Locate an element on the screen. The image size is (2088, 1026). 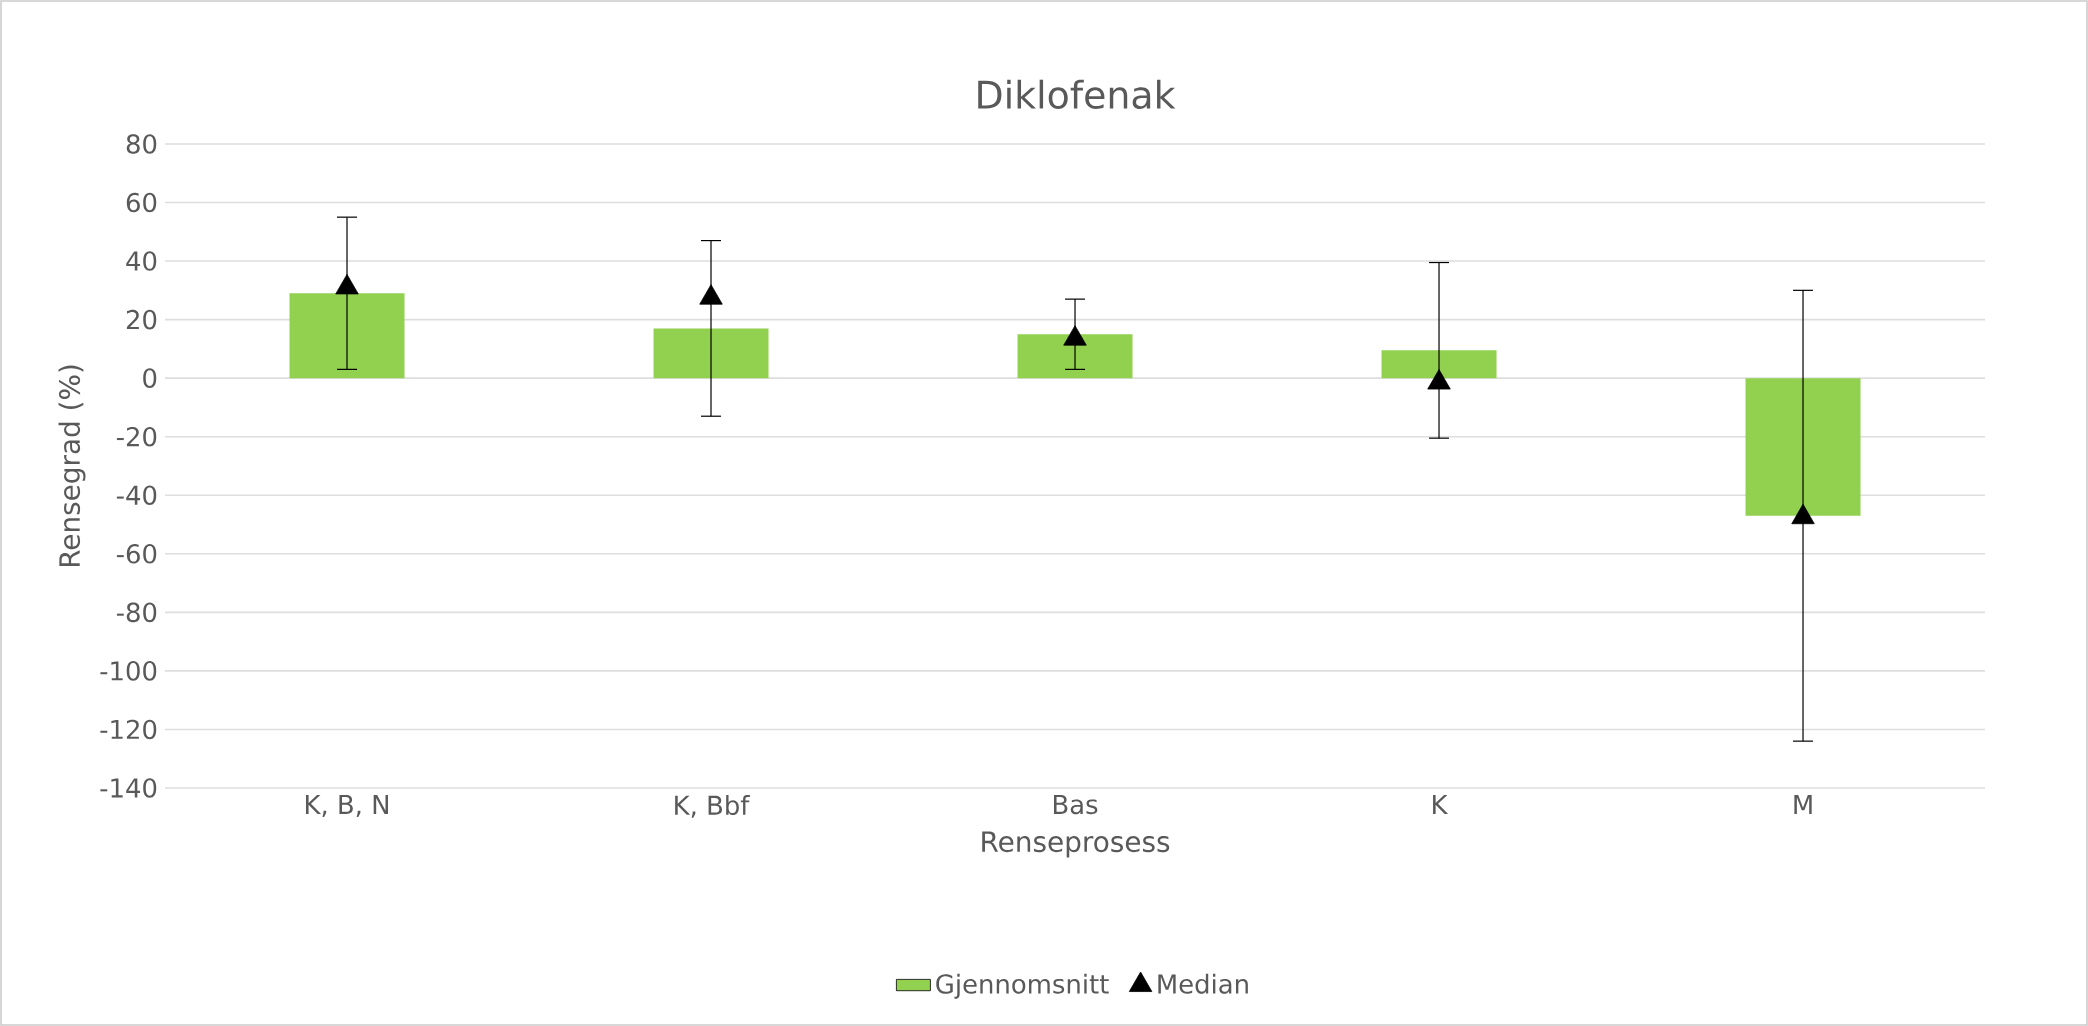
x-tick-label: K, Bbf is located at coordinates (712, 806).